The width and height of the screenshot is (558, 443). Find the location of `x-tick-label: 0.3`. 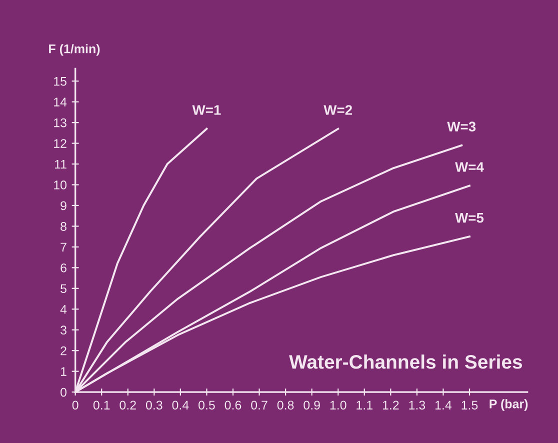

x-tick-label: 0.3 is located at coordinates (154, 405).